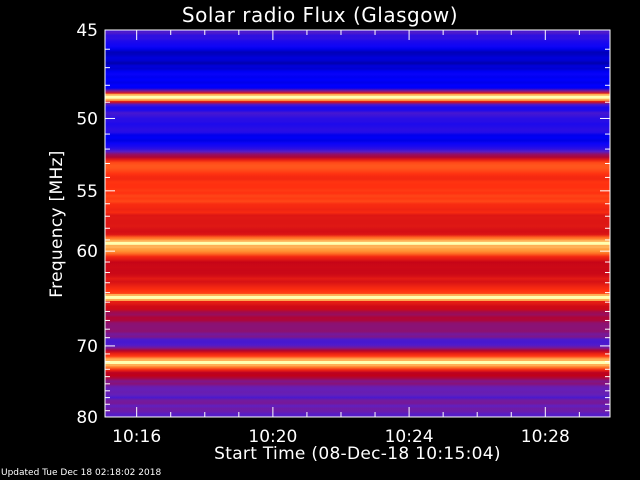 The width and height of the screenshot is (640, 480). Describe the element at coordinates (81, 473) in the screenshot. I see `updated-timestamp: Updated Tue Dec 18 02:18:02 2018` at that location.